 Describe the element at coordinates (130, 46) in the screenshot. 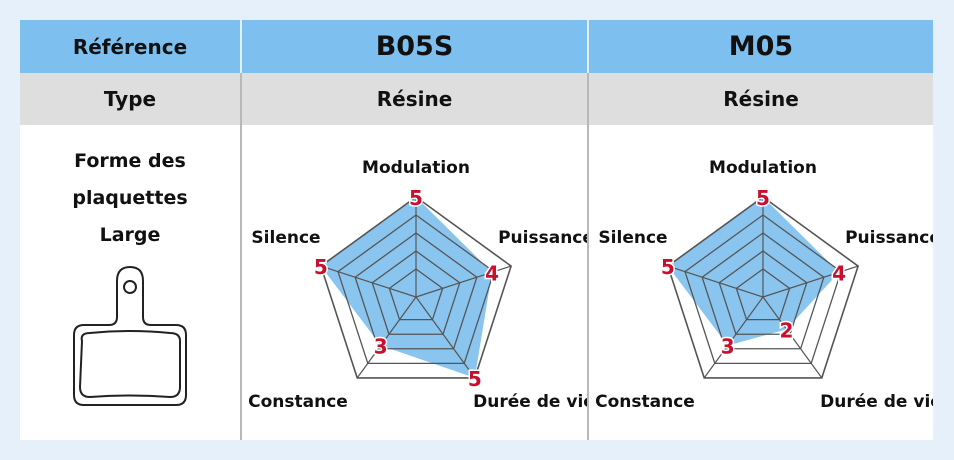

I see `reference-label: Référence` at that location.